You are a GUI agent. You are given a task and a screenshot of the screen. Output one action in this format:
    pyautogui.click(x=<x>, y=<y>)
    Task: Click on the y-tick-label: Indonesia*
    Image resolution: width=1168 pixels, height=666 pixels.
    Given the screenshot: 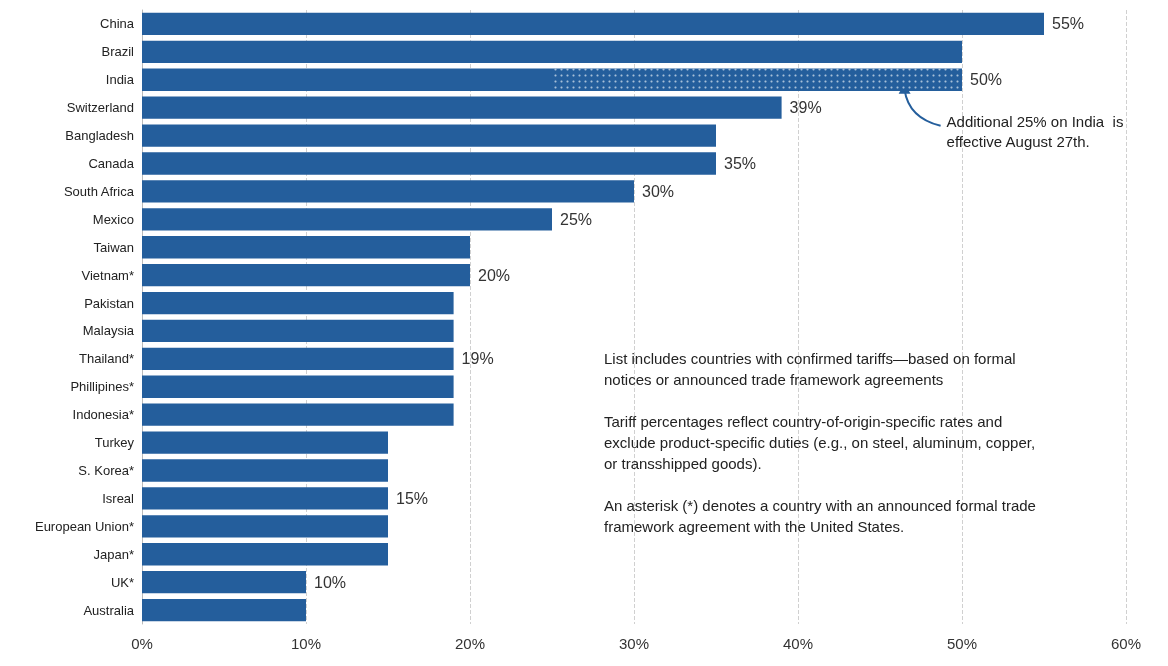 What is the action you would take?
    pyautogui.click(x=103, y=415)
    